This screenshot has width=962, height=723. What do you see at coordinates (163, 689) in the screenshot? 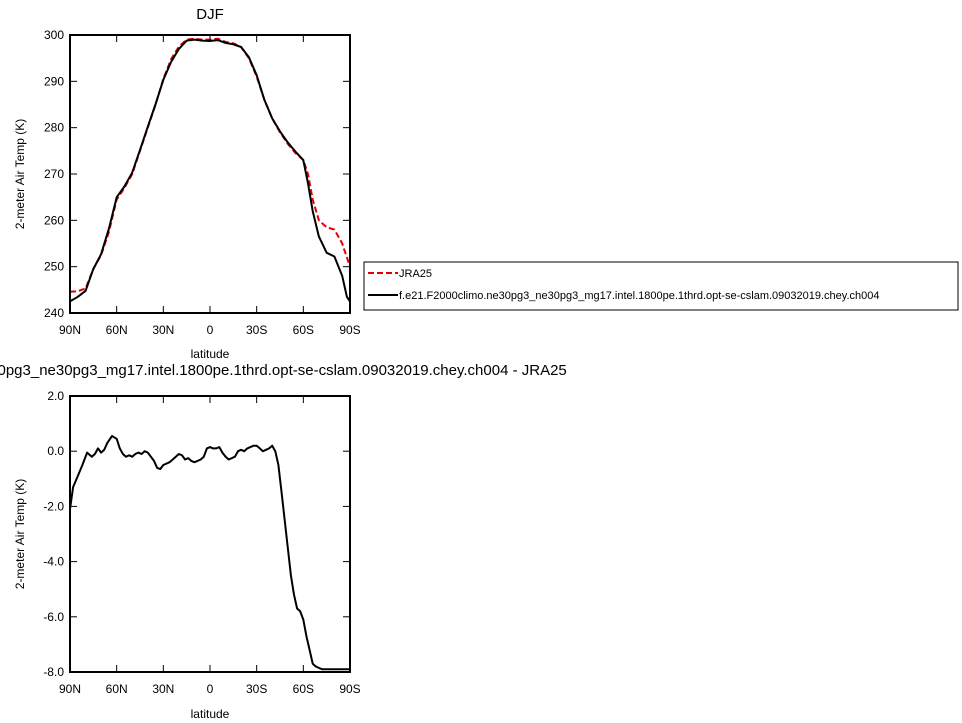
I see `bottom-x-tick-label: 30N` at bounding box center [163, 689].